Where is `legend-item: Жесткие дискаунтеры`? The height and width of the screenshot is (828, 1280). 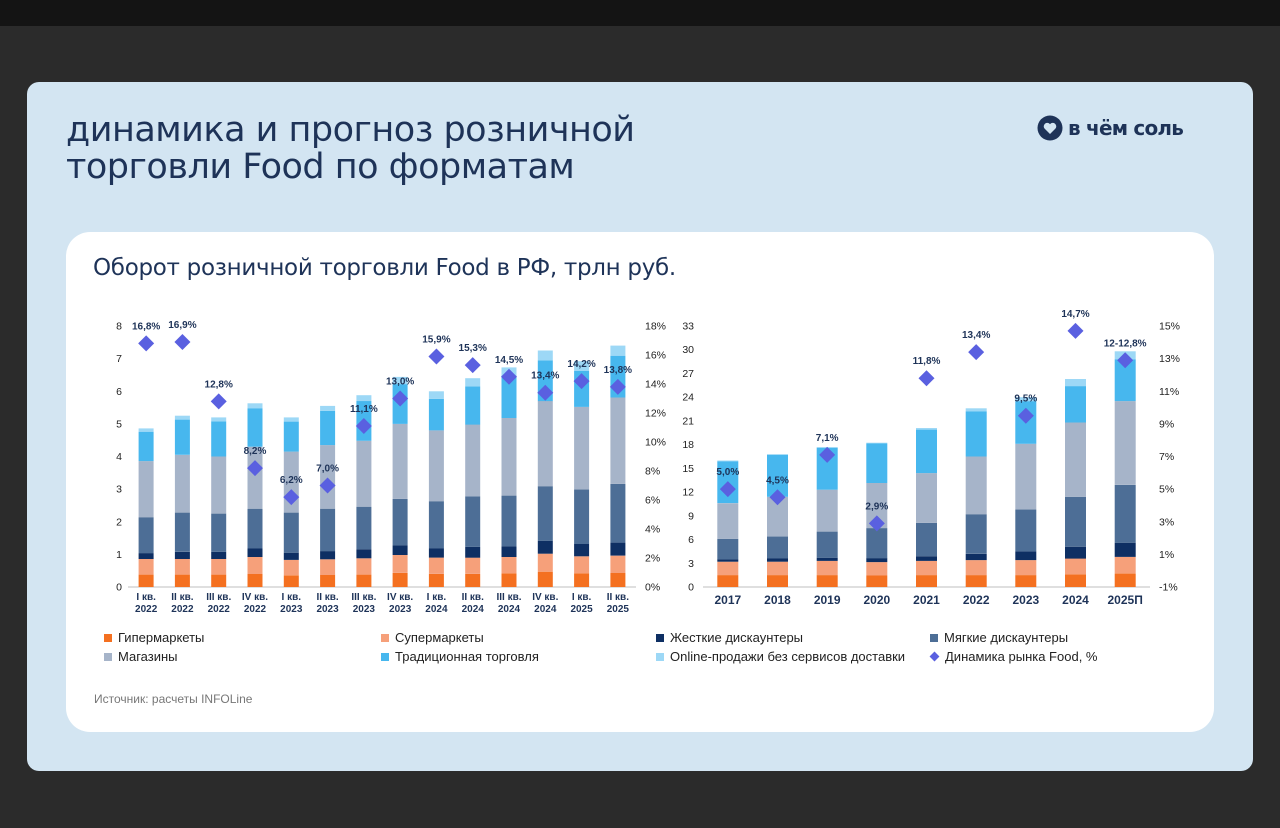 legend-item: Жесткие дискаунтеры is located at coordinates (729, 637).